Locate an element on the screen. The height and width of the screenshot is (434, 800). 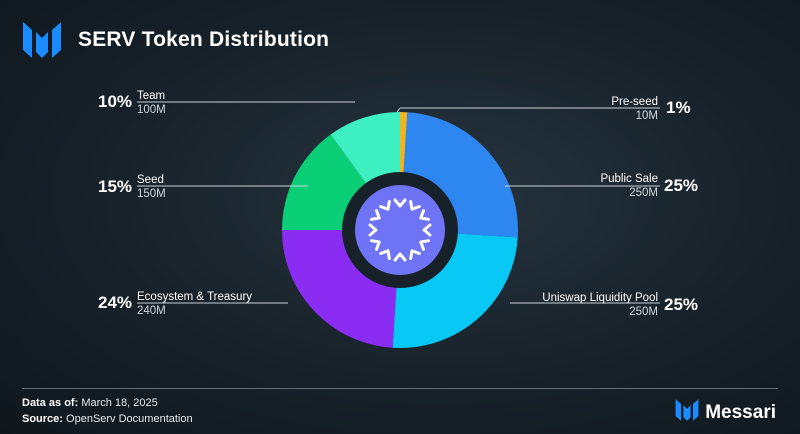
slice-percent-uniswap: 25% is located at coordinates (681, 304).